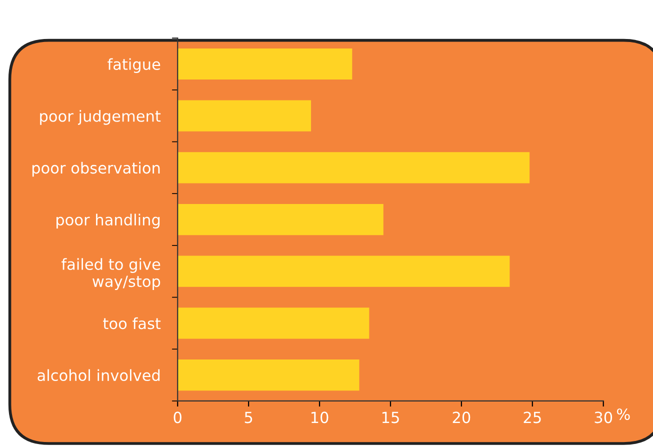 The width and height of the screenshot is (653, 448). What do you see at coordinates (390, 418) in the screenshot?
I see `x-tick-label: 15` at bounding box center [390, 418].